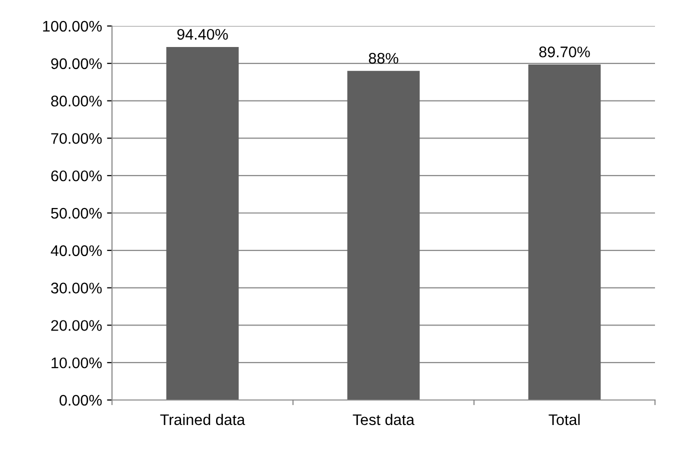 The image size is (675, 459). What do you see at coordinates (72, 26) in the screenshot?
I see `y-tick-label: 100.00%` at bounding box center [72, 26].